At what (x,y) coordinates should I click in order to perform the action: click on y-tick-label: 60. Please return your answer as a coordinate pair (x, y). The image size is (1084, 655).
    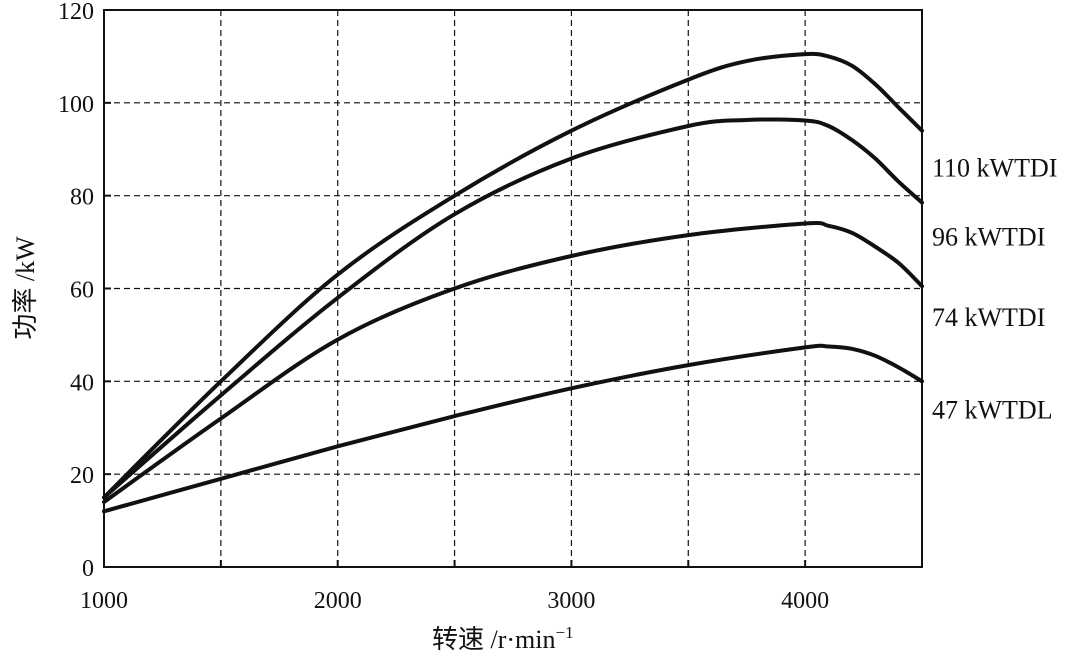
    Looking at the image, I should click on (82, 291).